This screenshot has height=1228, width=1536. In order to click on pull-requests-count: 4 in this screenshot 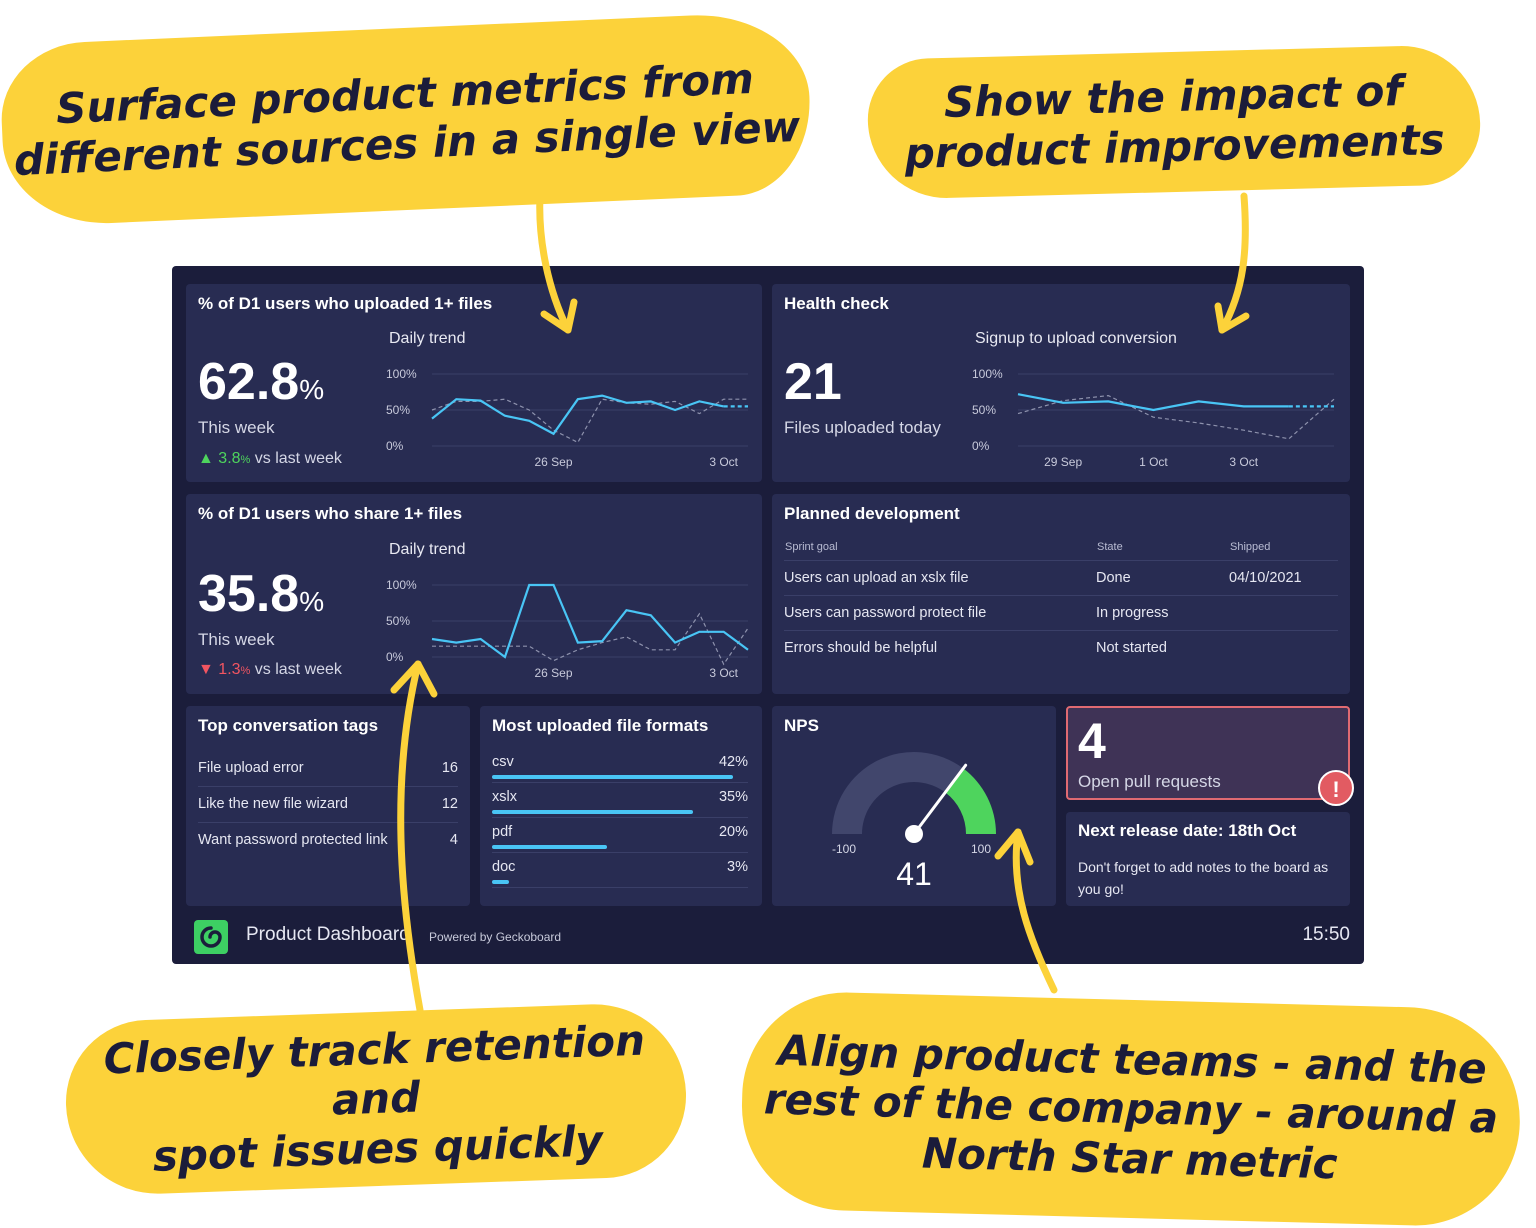, I will do `click(1092, 741)`.